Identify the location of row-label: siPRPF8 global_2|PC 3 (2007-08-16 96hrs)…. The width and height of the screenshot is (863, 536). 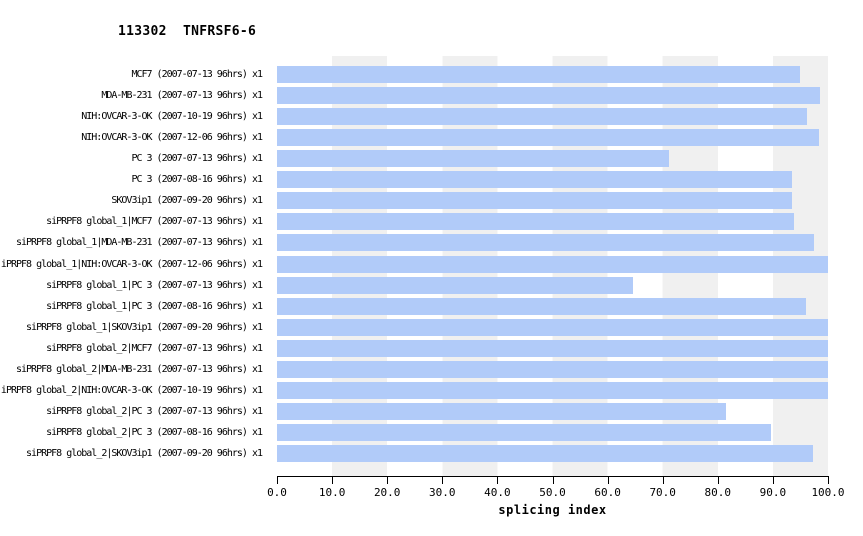
(154, 433).